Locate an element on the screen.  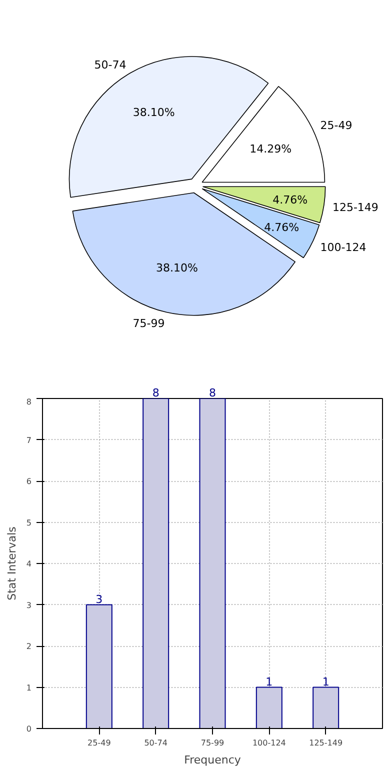
data-label: 3 is located at coordinates (99, 599).